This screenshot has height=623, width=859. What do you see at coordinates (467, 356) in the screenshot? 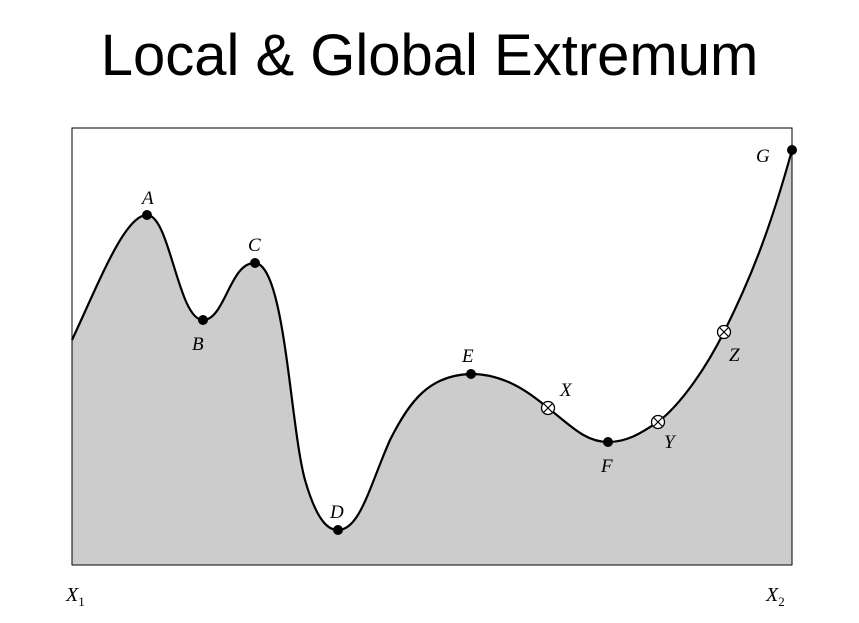
I see `label-e: E` at bounding box center [467, 356].